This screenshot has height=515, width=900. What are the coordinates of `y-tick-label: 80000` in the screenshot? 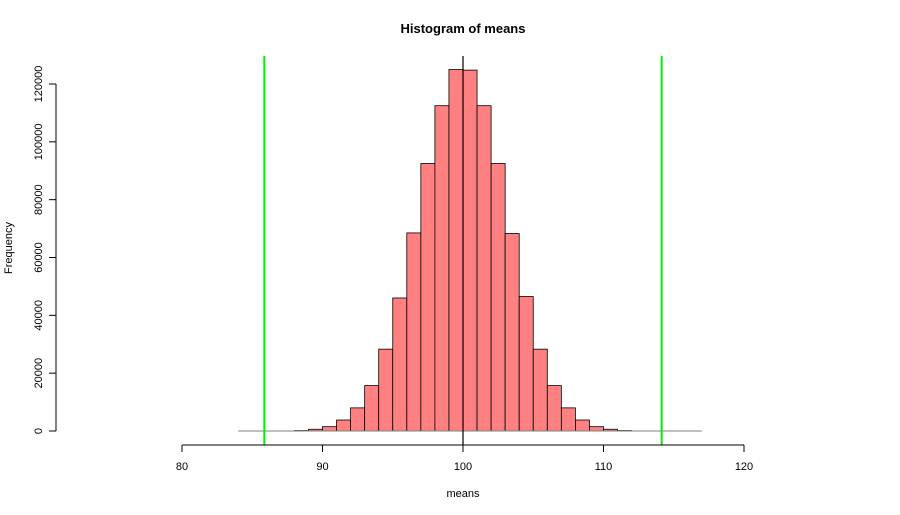 It's located at (39, 199).